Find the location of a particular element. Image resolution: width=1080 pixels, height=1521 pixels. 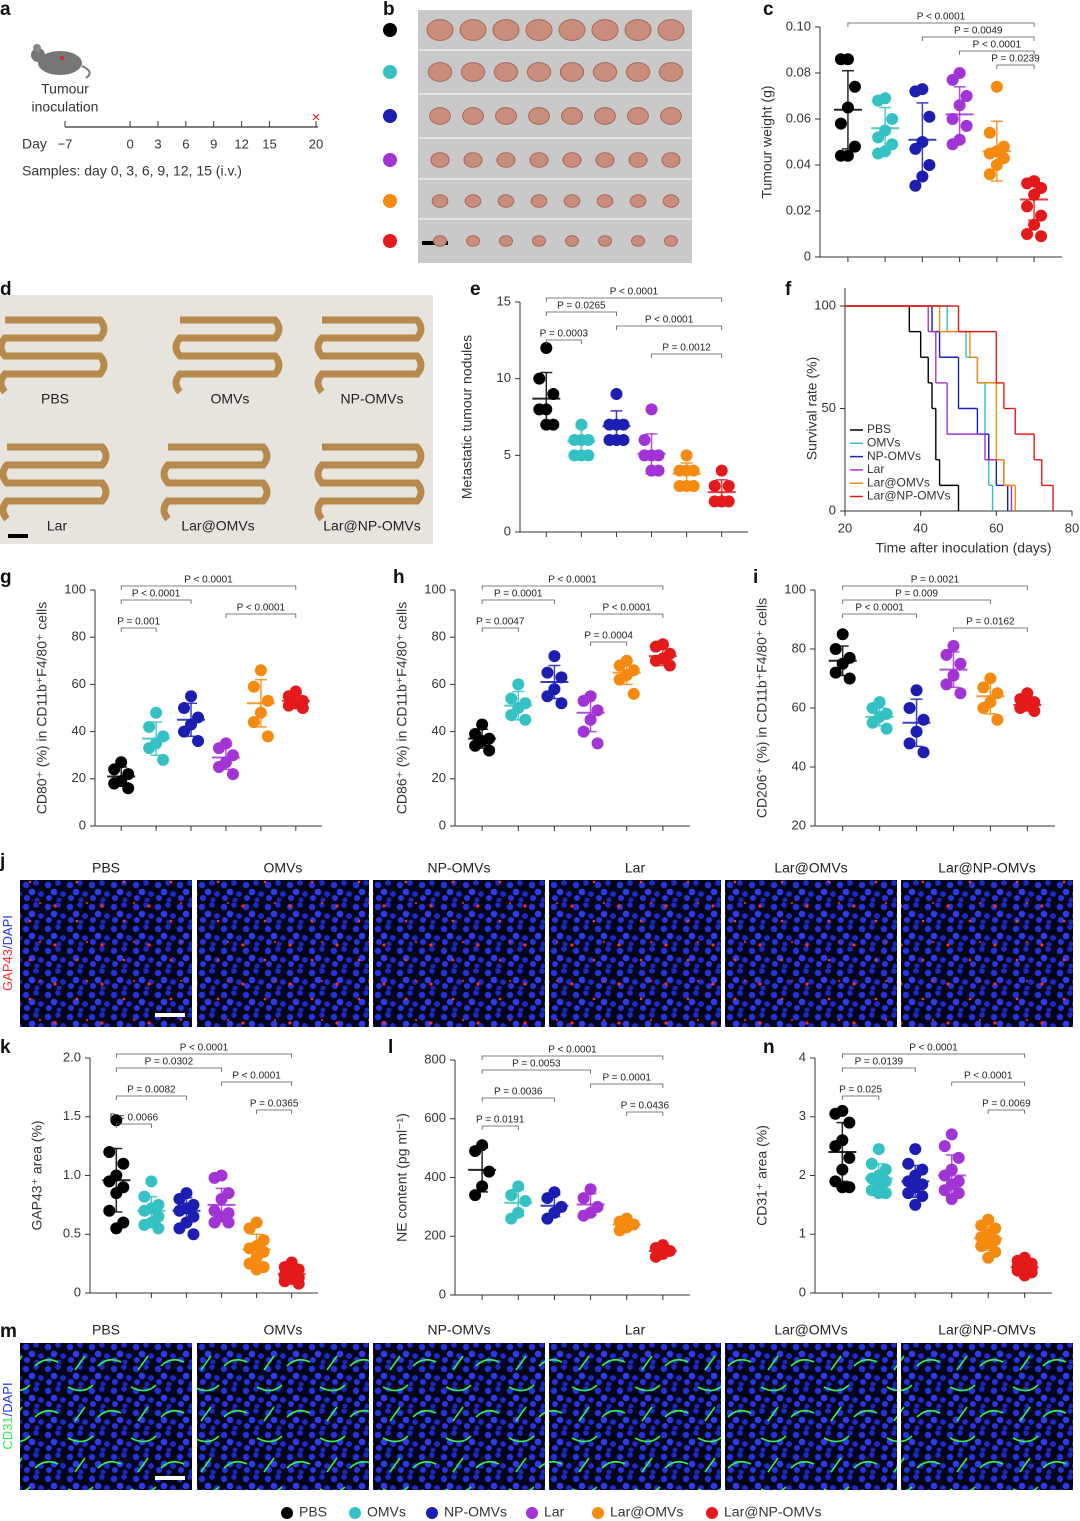

legend-dot is located at coordinates (432, 1513).